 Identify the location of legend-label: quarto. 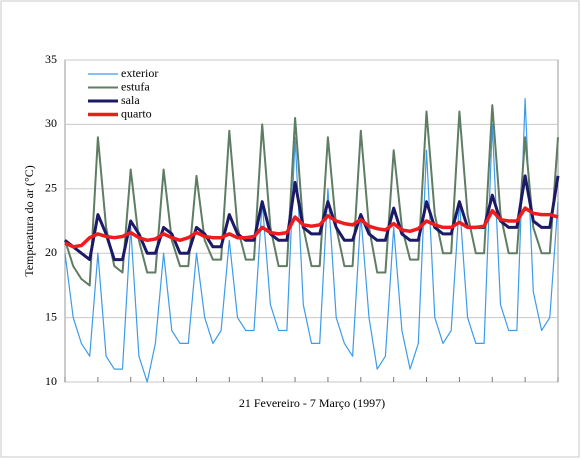
(136, 113).